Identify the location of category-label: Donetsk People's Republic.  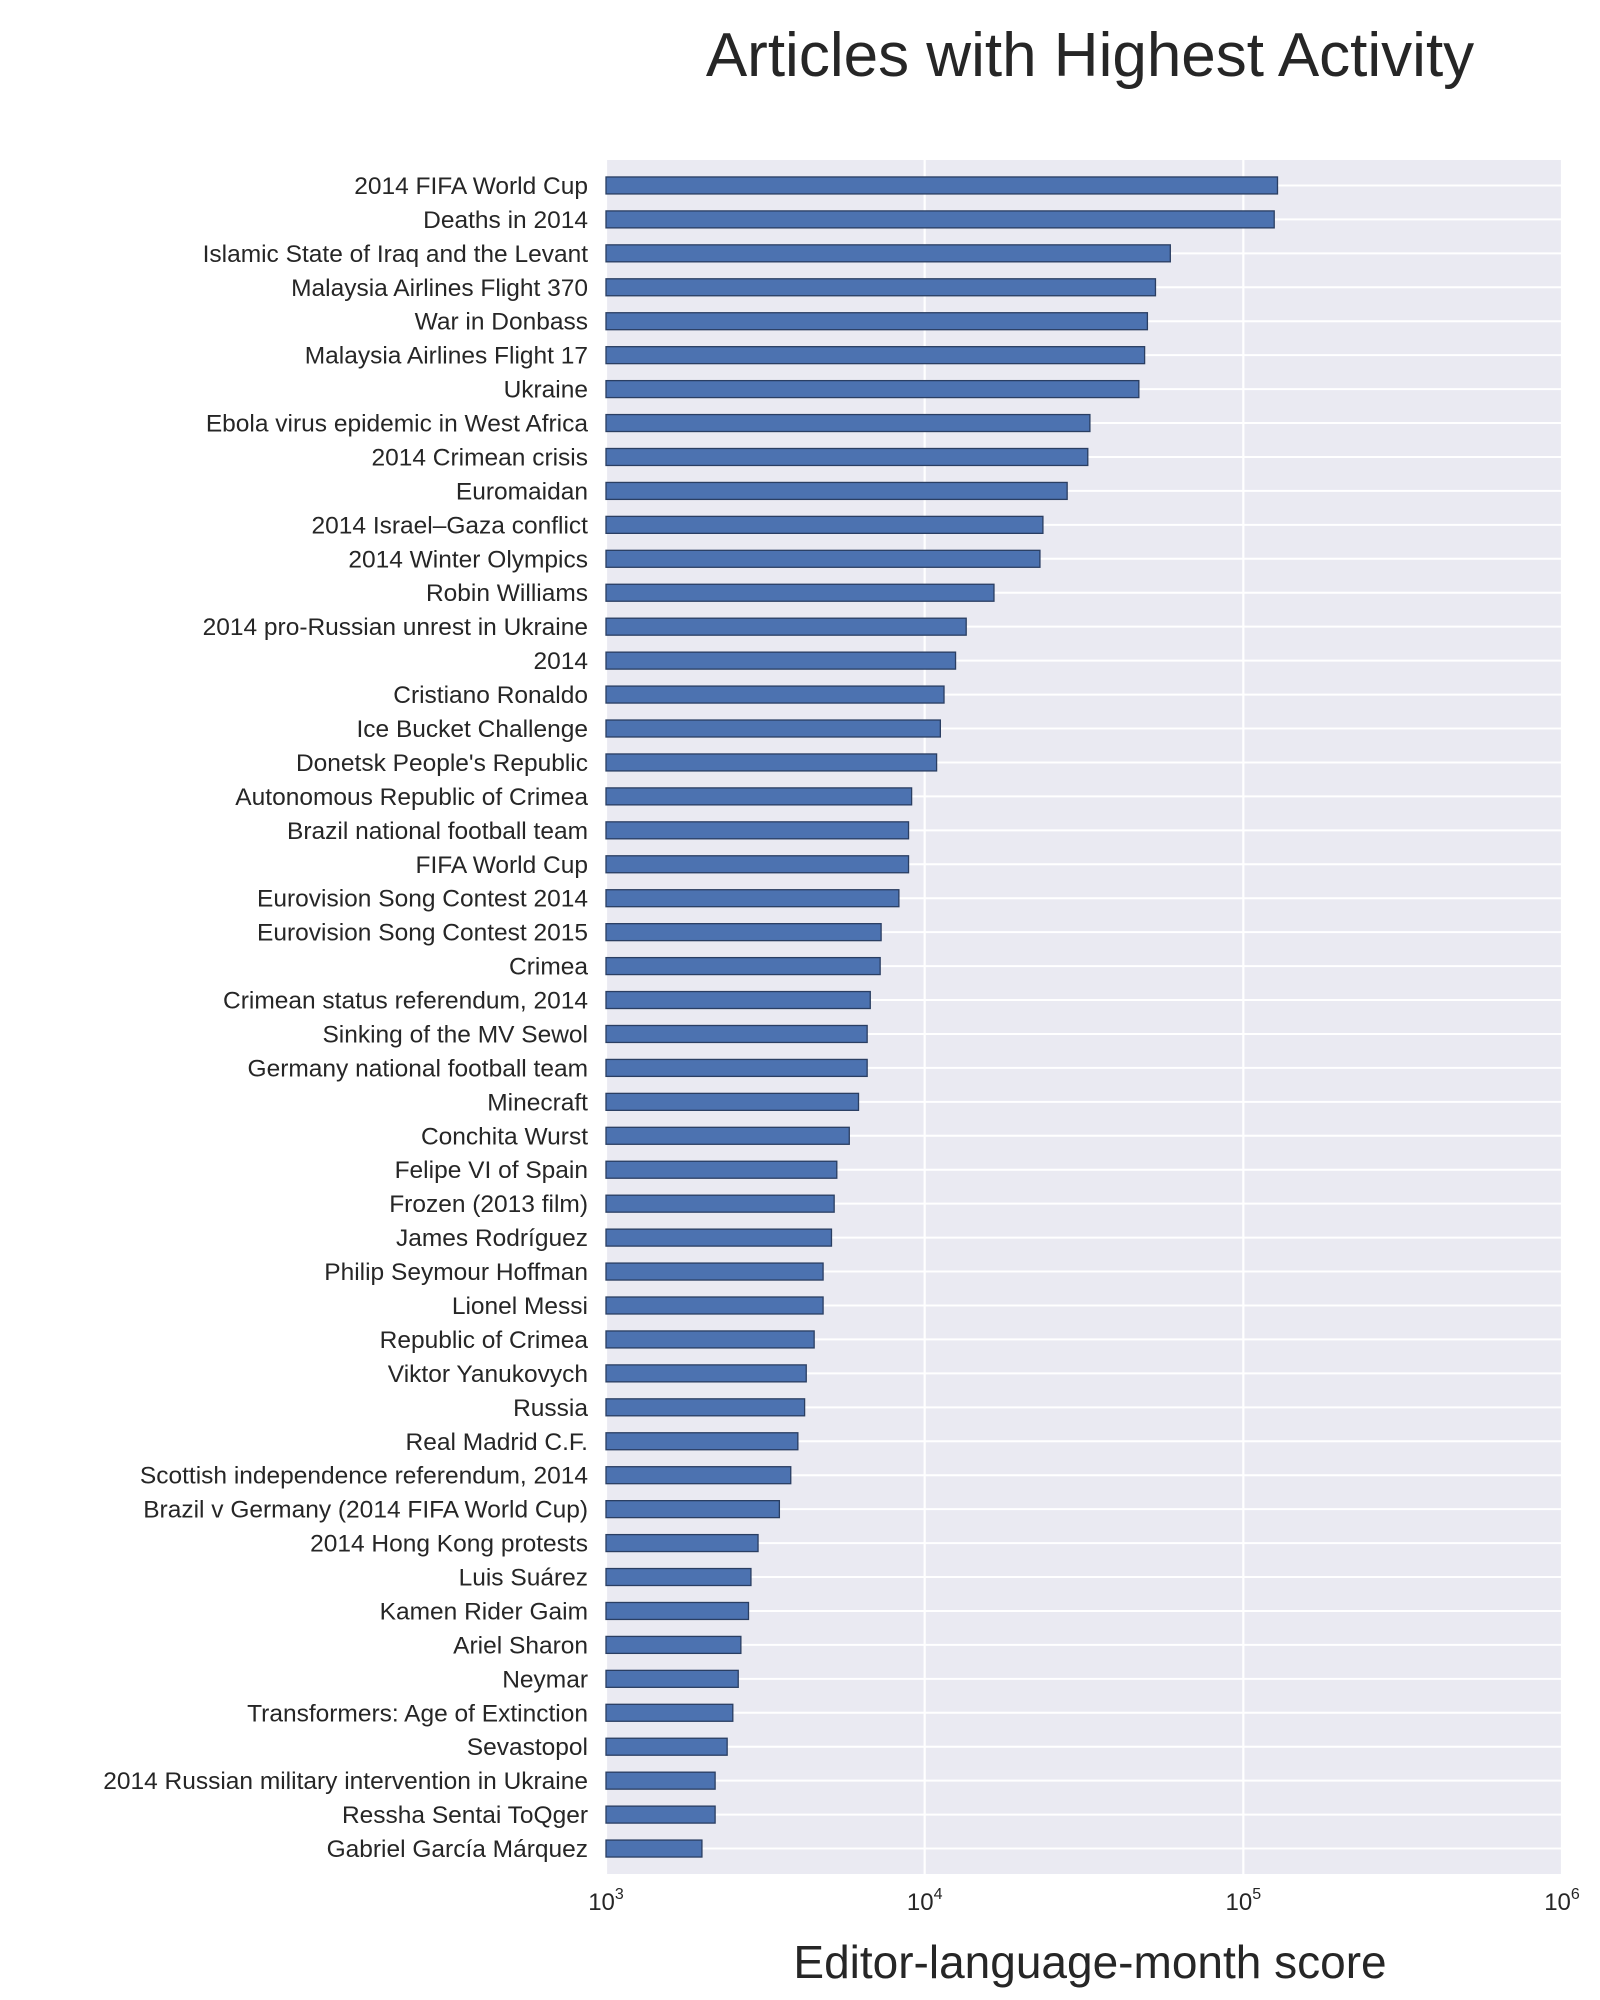
(442, 763).